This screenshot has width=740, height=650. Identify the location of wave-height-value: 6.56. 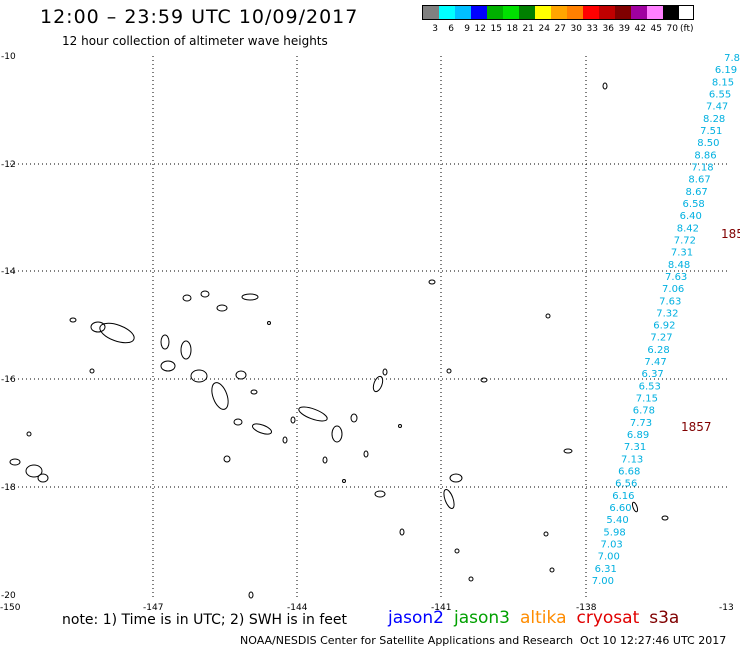
(626, 484).